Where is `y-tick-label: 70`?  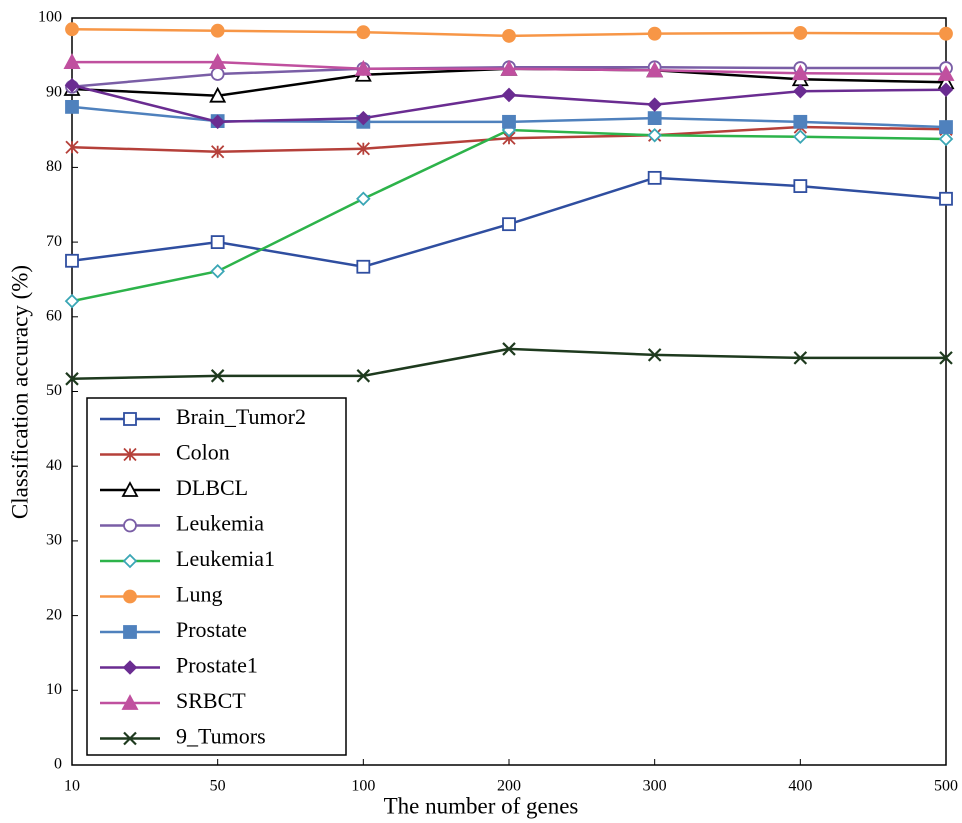
y-tick-label: 70 is located at coordinates (54, 241).